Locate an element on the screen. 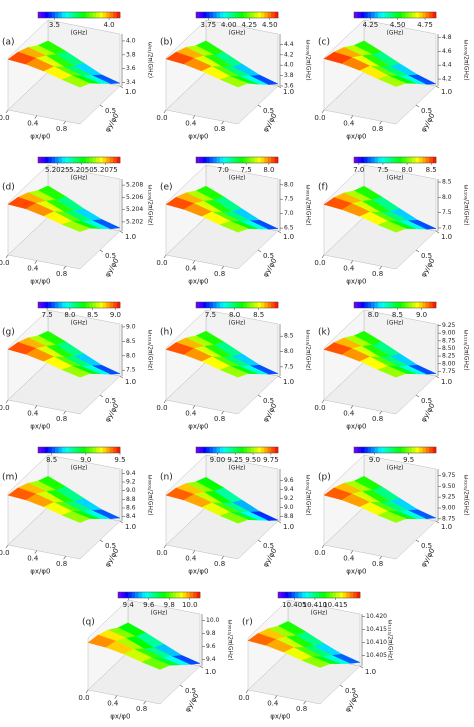 This screenshot has width=474, height=727. panel-label: (h) is located at coordinates (166, 333).